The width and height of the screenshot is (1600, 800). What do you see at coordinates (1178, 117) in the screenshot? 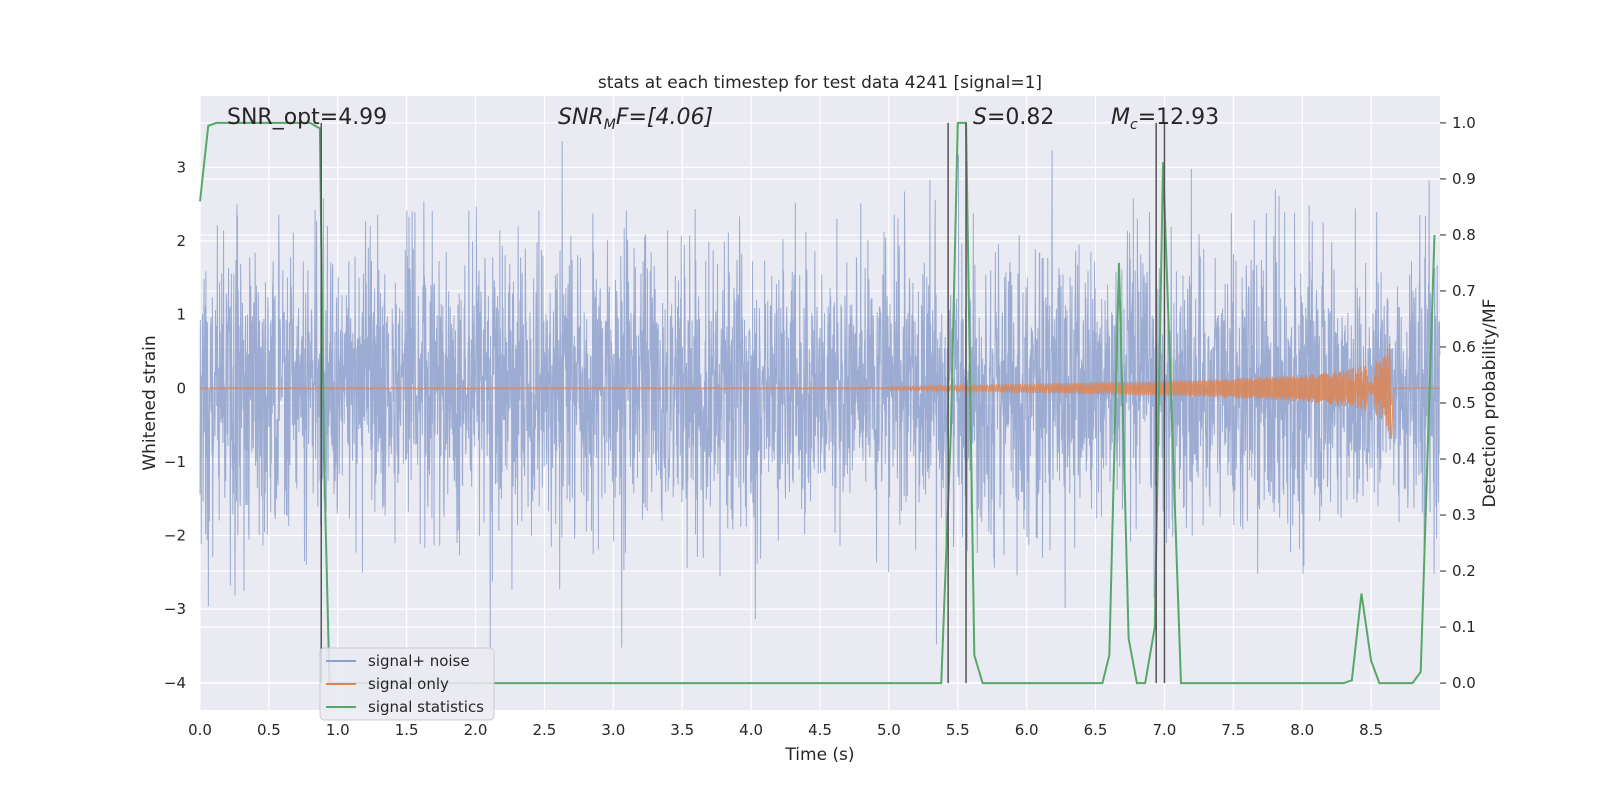
I see `mc-rest: =12.93` at bounding box center [1178, 117].